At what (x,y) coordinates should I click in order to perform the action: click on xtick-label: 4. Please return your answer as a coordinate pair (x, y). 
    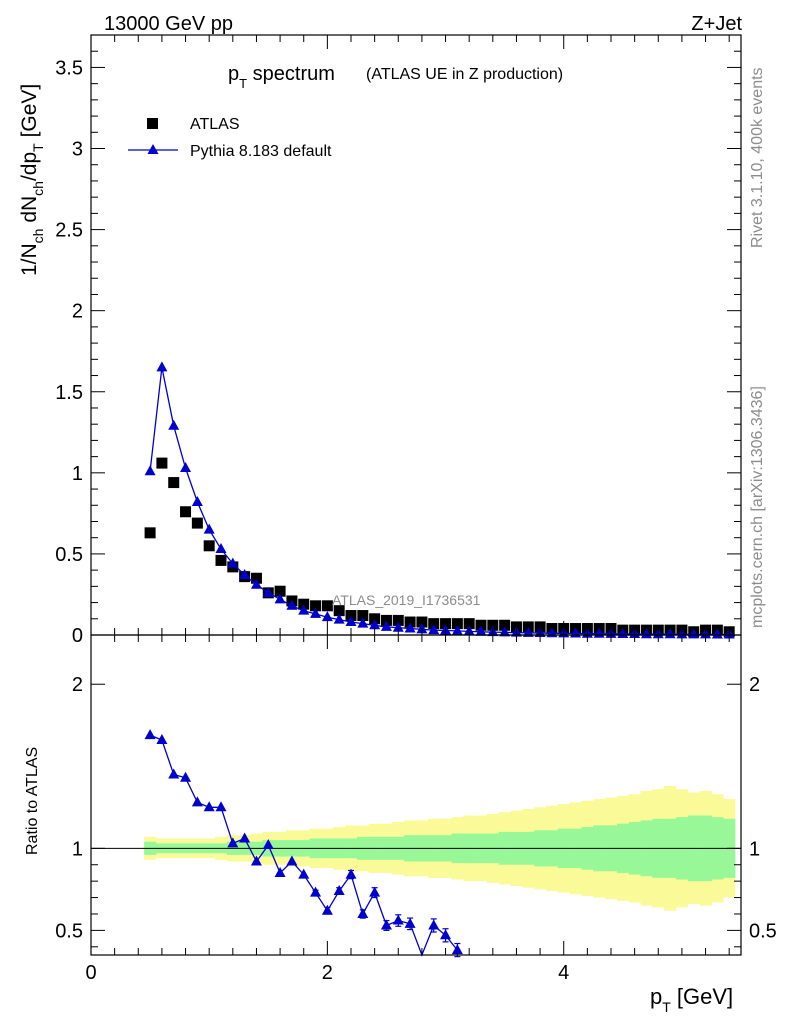
    Looking at the image, I should click on (563, 973).